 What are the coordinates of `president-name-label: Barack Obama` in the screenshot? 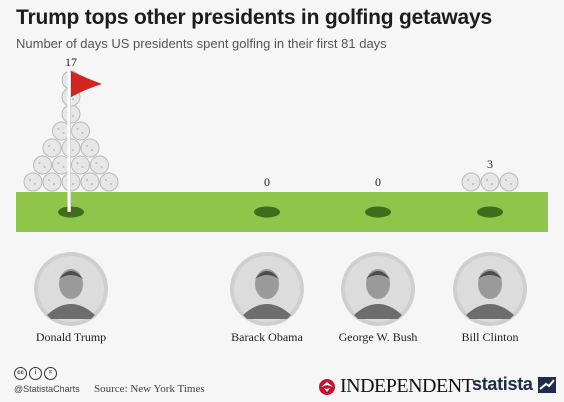 It's located at (267, 337).